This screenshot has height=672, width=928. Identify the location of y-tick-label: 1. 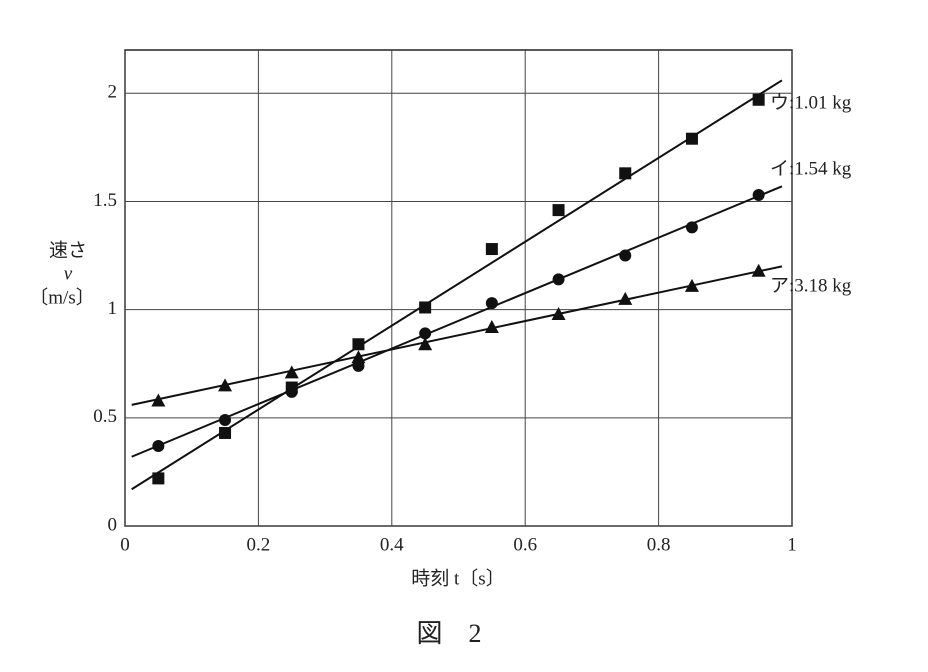
(113, 308).